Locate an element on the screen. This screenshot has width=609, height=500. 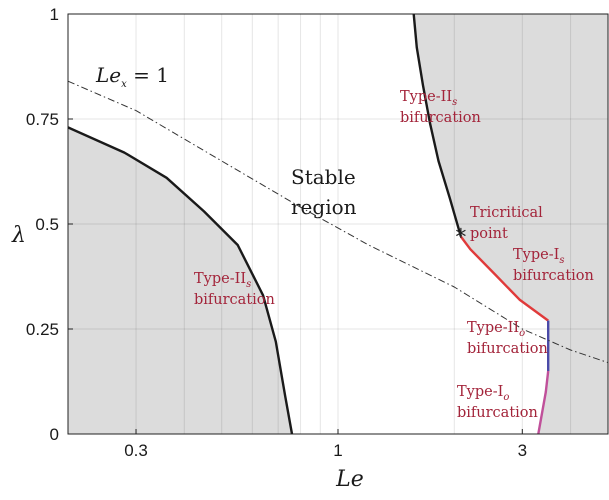
type-is-label-line2: bifurcation is located at coordinates (553, 276).